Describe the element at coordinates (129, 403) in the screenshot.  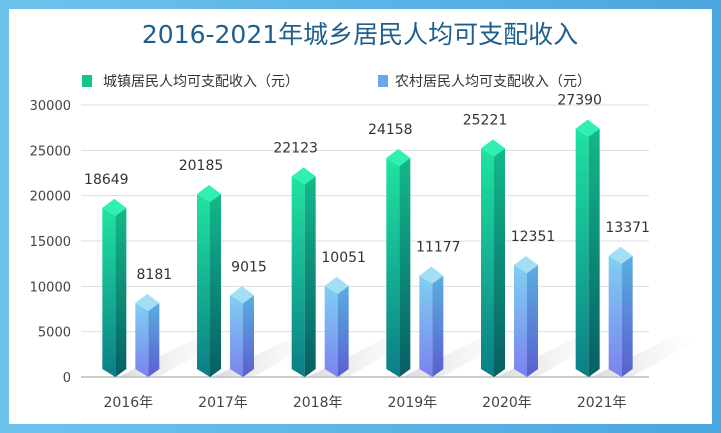
I see `x-tick-label: 2016年` at that location.